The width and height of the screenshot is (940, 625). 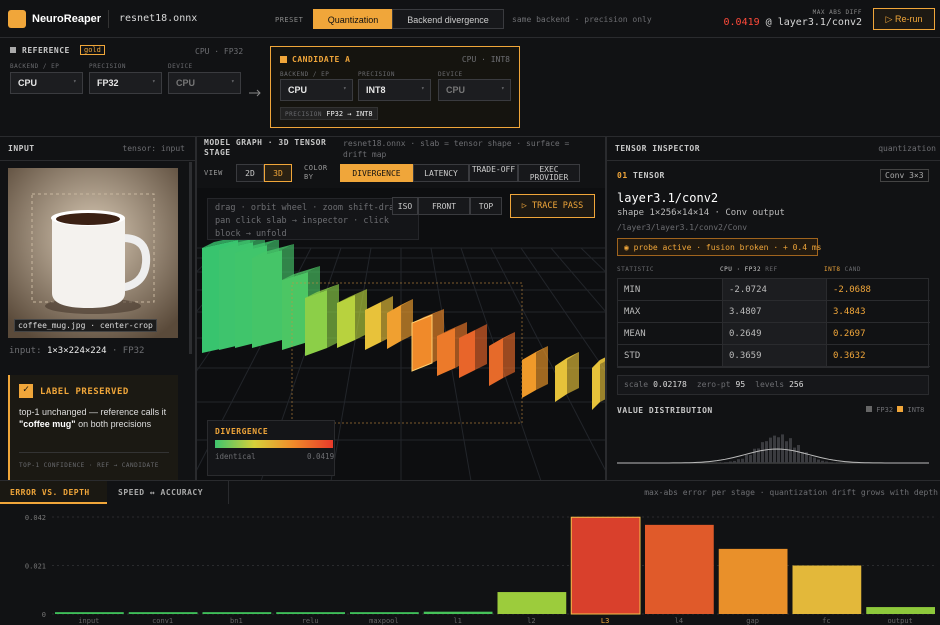 I want to click on x-tick-label: input, so click(x=88, y=621).